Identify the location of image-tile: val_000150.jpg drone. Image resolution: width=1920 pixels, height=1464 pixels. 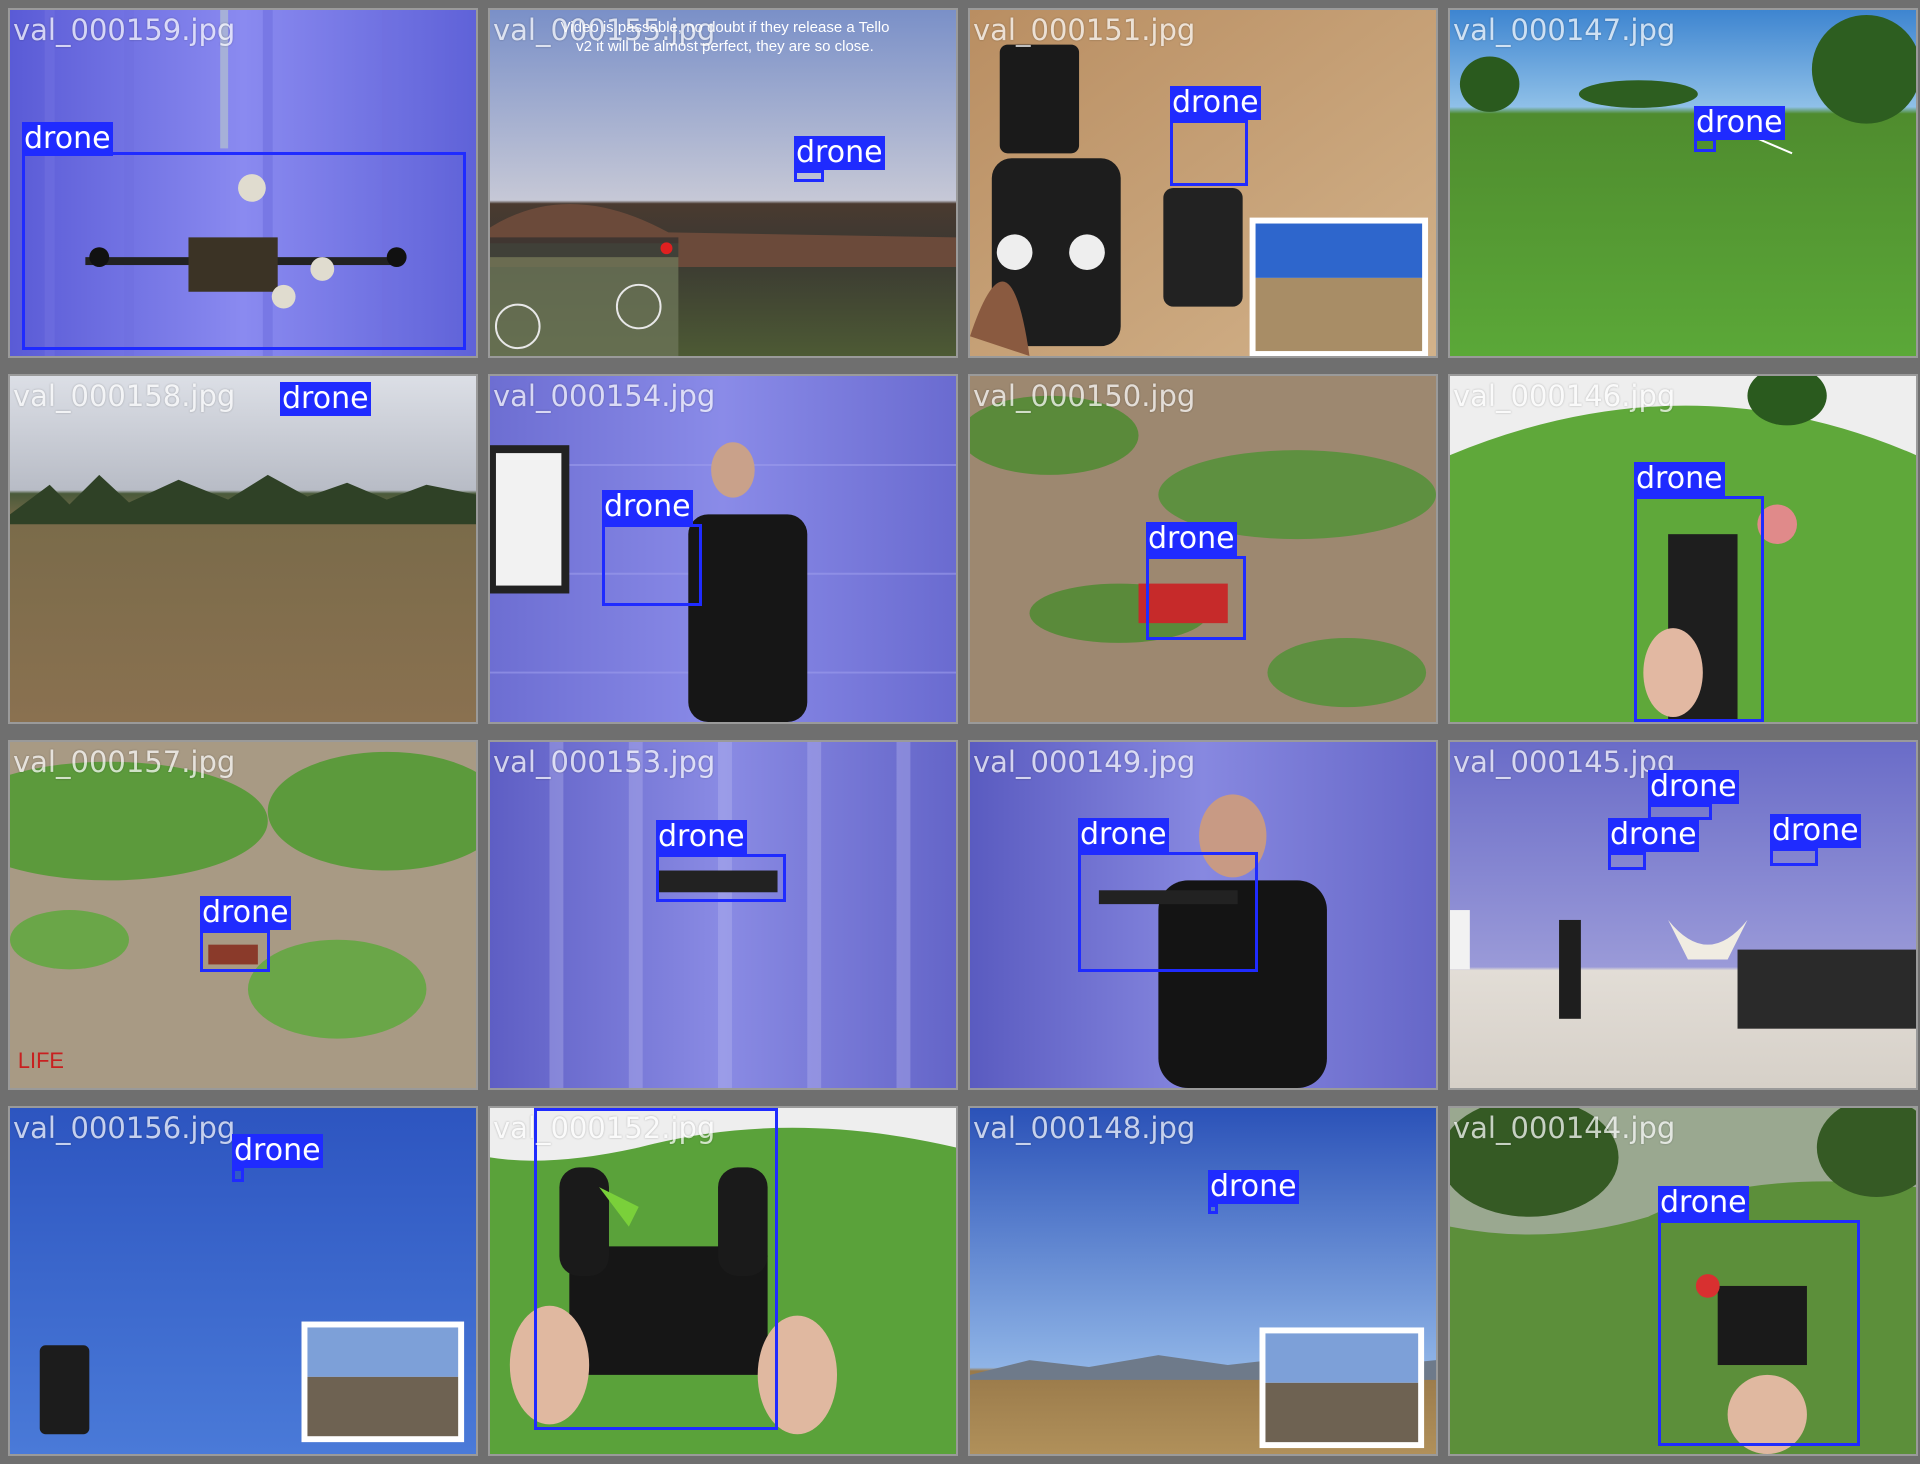
(1203, 549).